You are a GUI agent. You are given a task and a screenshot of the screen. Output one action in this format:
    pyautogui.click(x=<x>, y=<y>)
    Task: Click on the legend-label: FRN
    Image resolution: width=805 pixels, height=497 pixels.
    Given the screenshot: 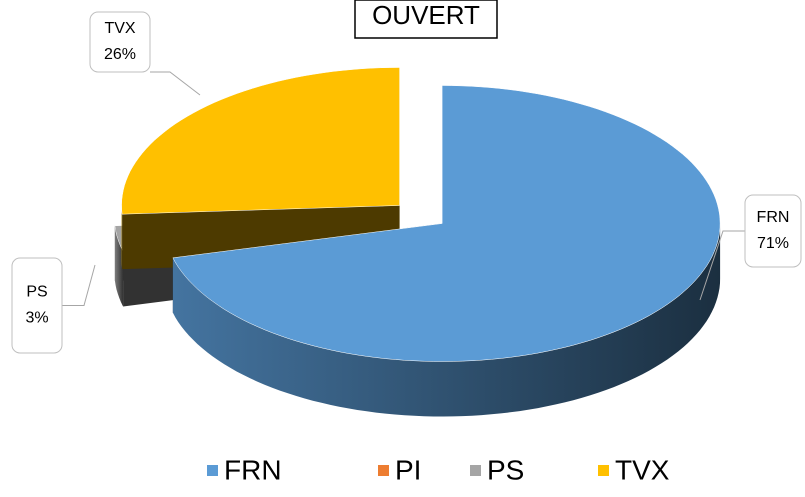 What is the action you would take?
    pyautogui.click(x=253, y=469)
    